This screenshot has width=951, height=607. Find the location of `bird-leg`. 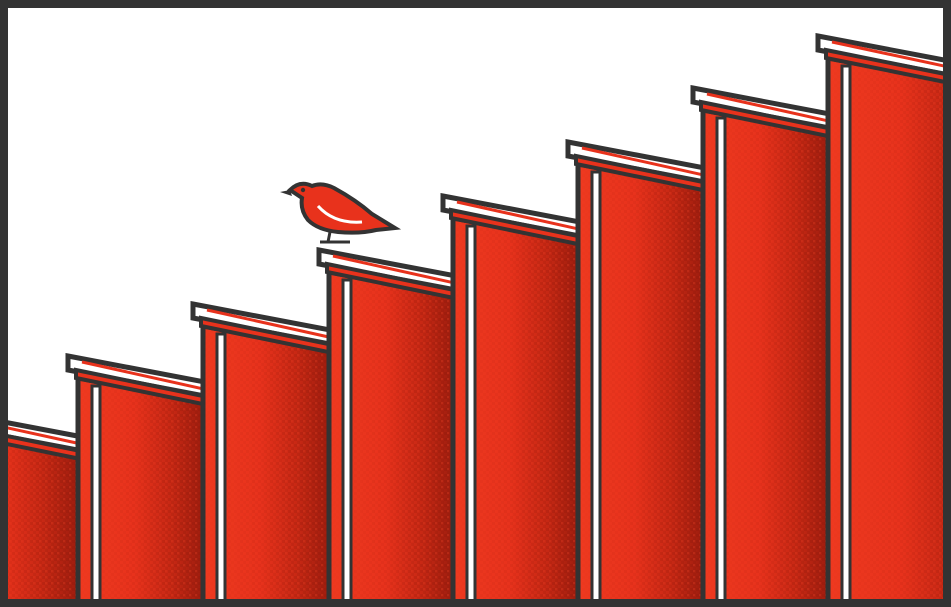

bird-leg is located at coordinates (329, 237).